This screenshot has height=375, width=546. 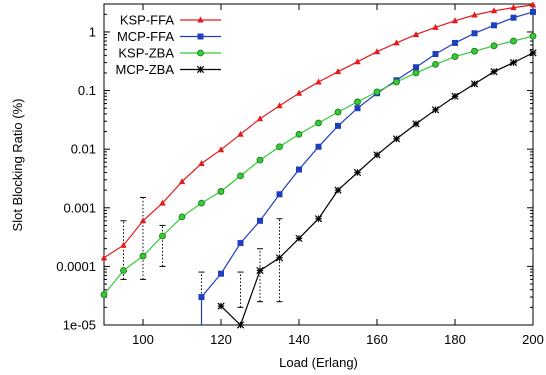 I want to click on y-tick-label: 0.1, so click(x=87, y=90).